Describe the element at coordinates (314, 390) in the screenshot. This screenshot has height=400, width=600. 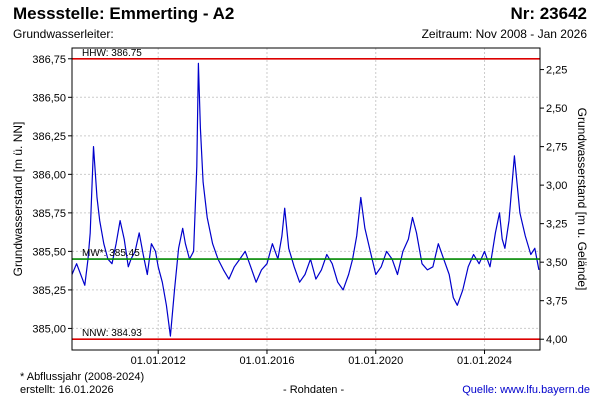
I see `raw-data-note: - Rohdaten -` at that location.